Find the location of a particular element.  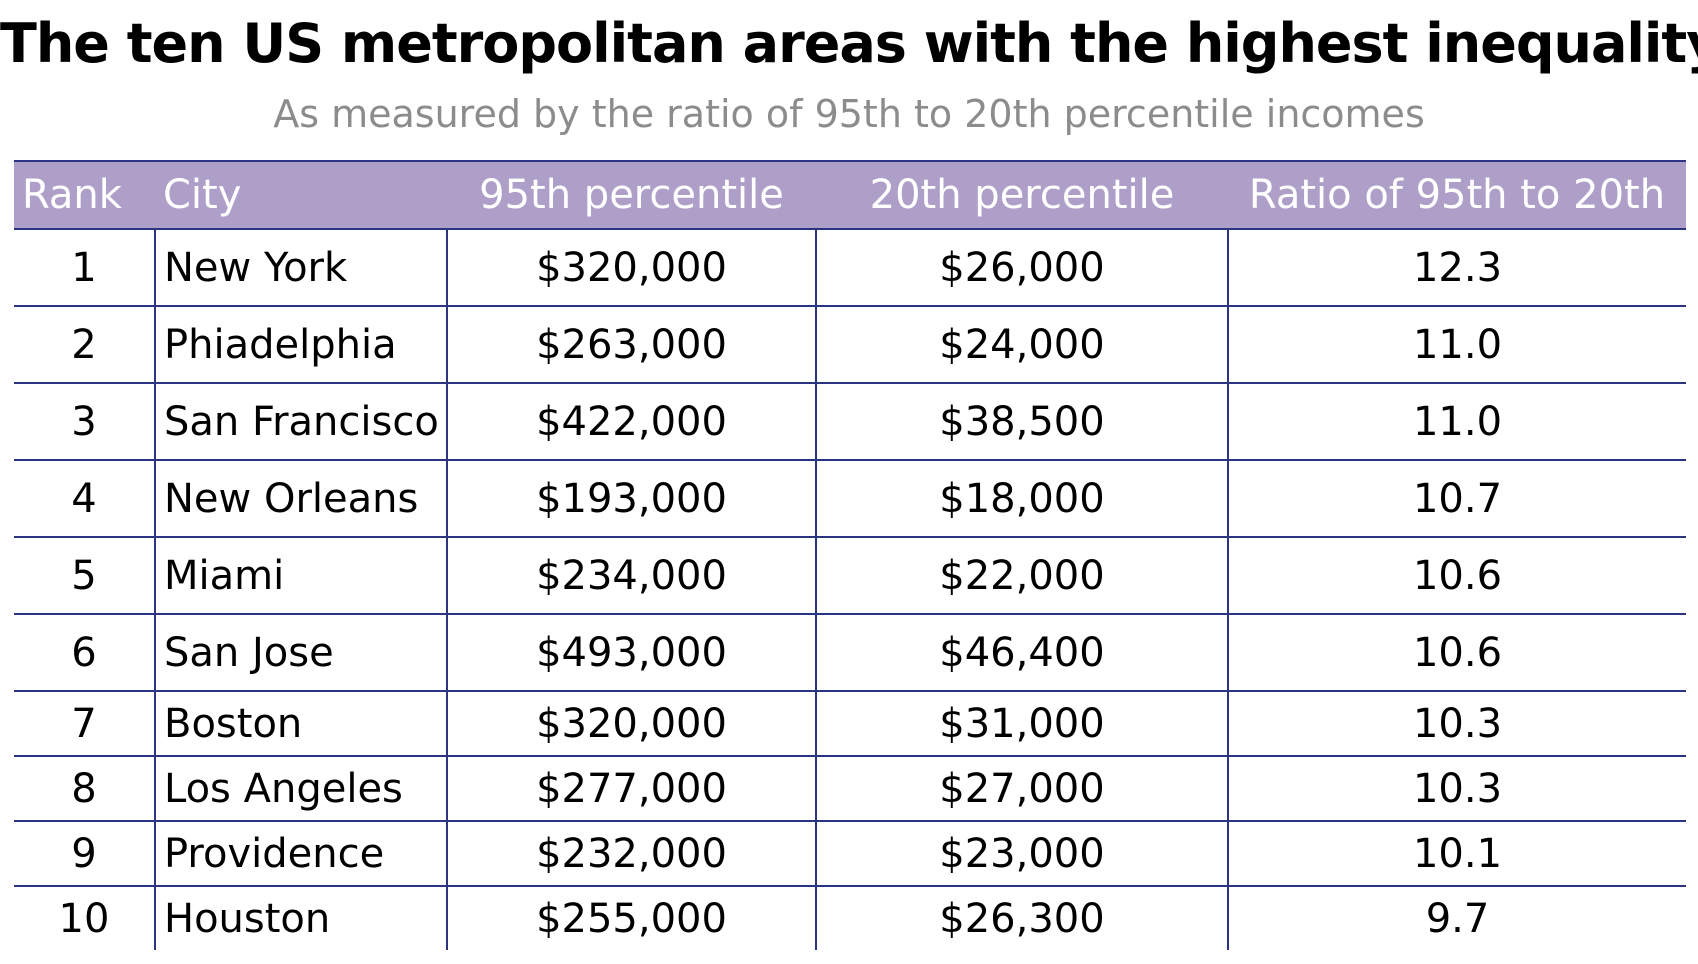

table-row: 6 San Jose $493,000 $46,400 10.6 is located at coordinates (850, 653).